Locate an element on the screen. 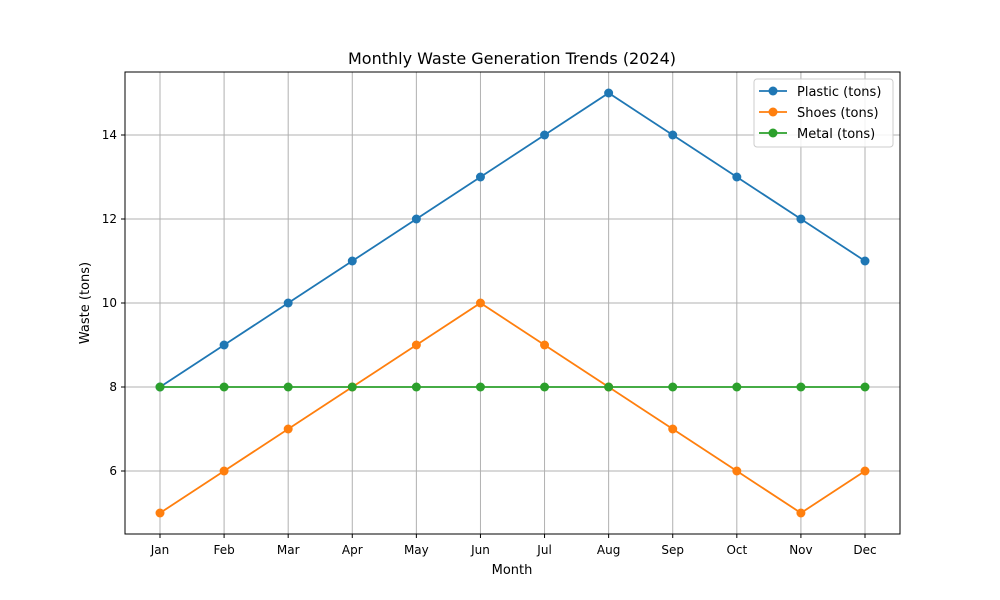  x-tick-label: Feb is located at coordinates (223, 550).